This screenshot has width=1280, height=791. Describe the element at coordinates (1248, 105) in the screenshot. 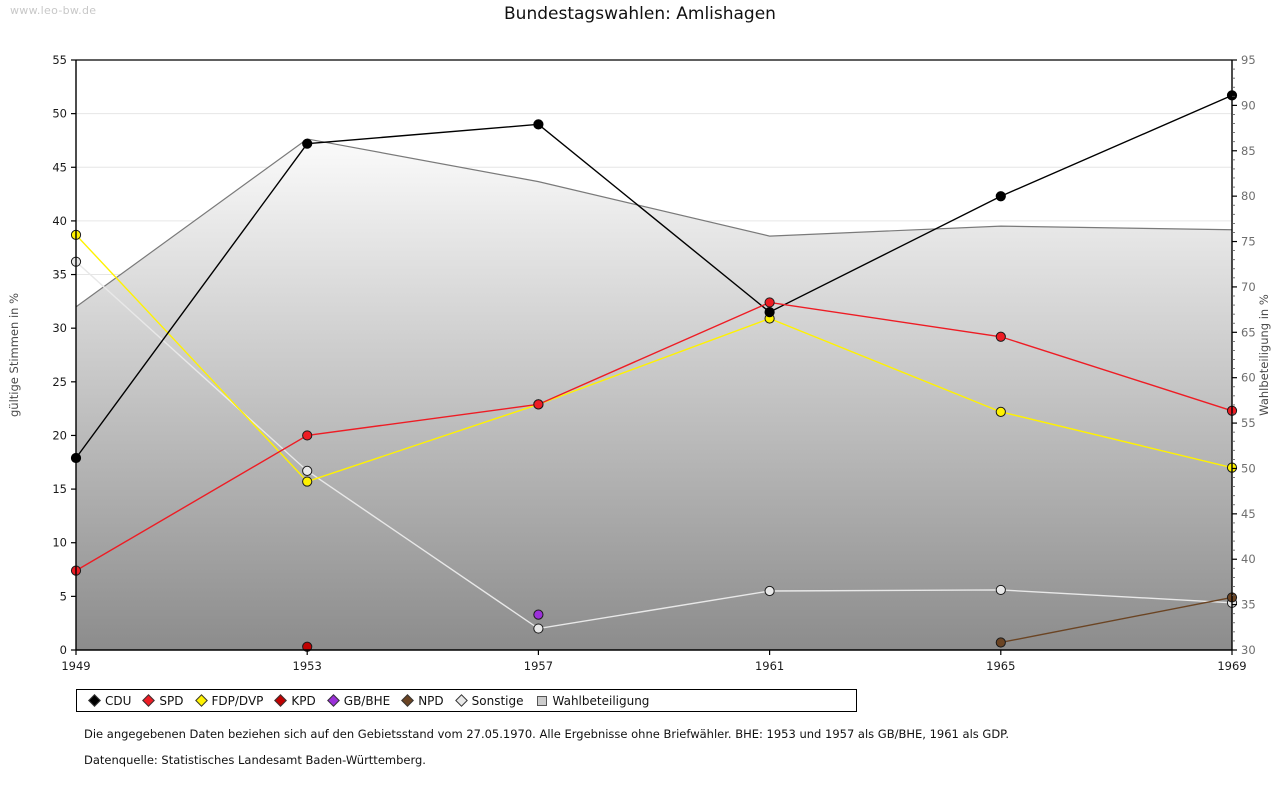

I see `tick-label-right: 90` at that location.